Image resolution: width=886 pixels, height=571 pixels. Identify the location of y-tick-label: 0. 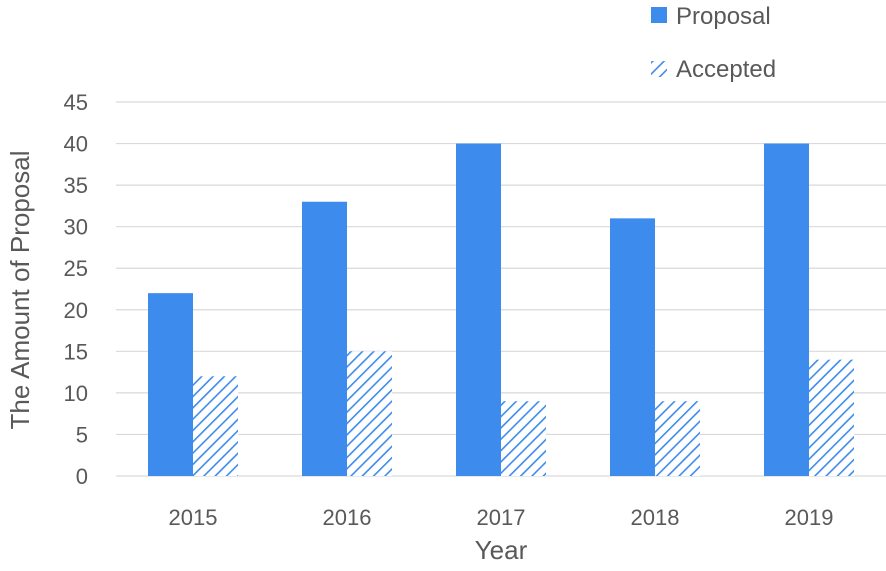
(82, 476).